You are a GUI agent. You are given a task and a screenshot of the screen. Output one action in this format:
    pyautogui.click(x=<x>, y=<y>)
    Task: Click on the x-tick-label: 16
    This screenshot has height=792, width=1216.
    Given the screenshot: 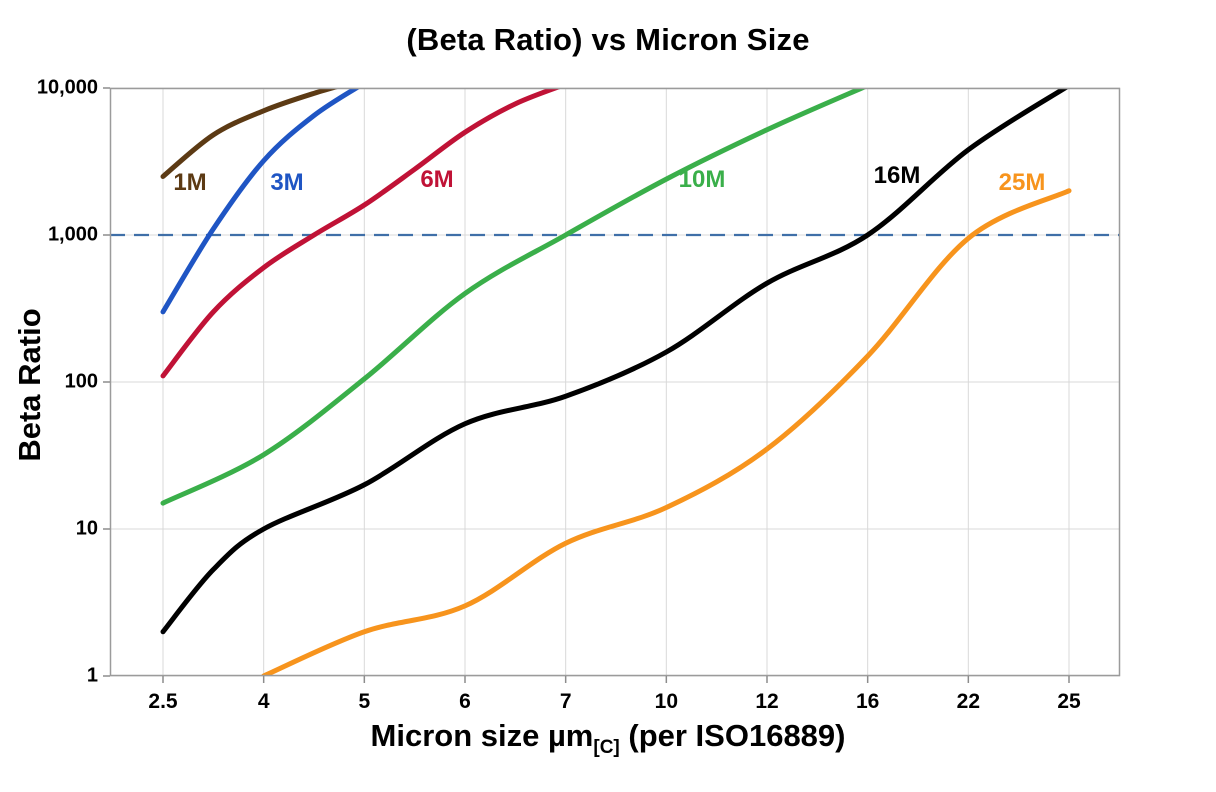 What is the action you would take?
    pyautogui.click(x=867, y=701)
    